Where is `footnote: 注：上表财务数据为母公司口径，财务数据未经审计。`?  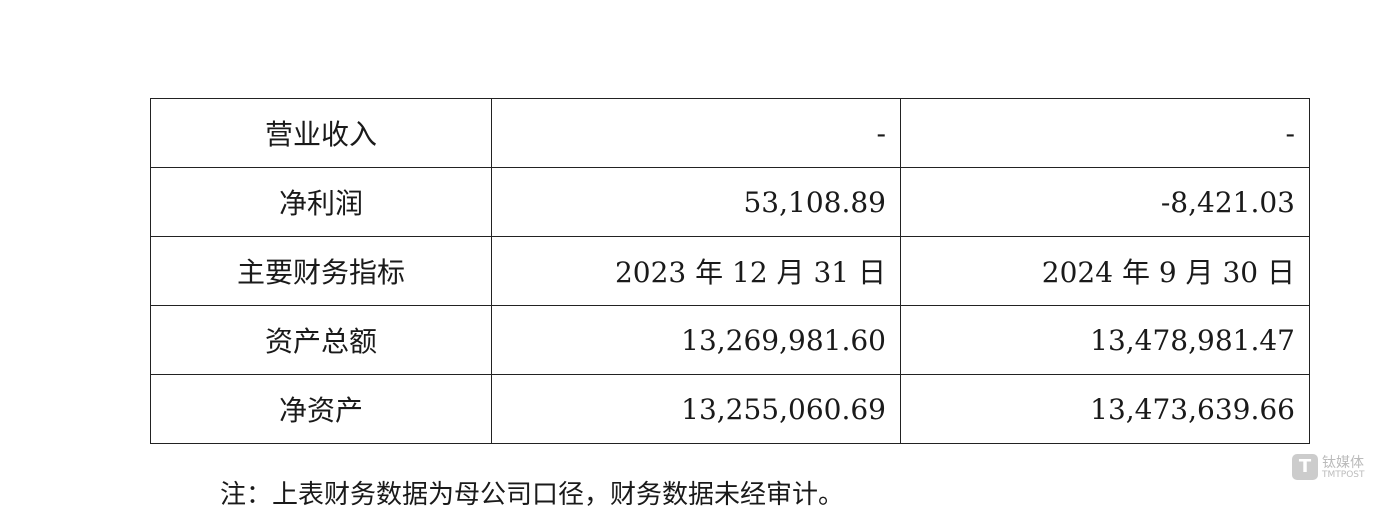
footnote: 注：上表财务数据为母公司口径，财务数据未经审计。 is located at coordinates (532, 495).